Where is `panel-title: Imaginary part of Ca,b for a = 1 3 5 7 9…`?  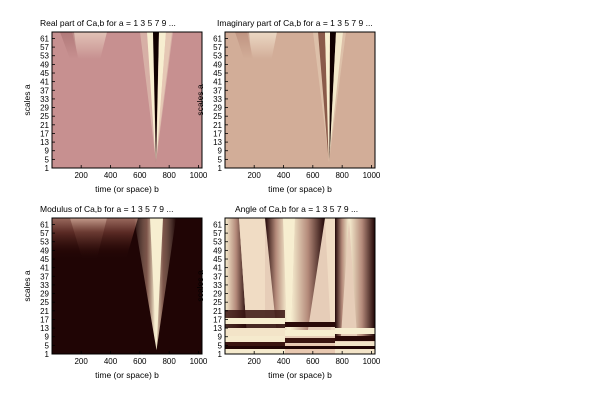
panel-title: Imaginary part of Ca,b for a = 1 3 5 7 9… is located at coordinates (295, 23).